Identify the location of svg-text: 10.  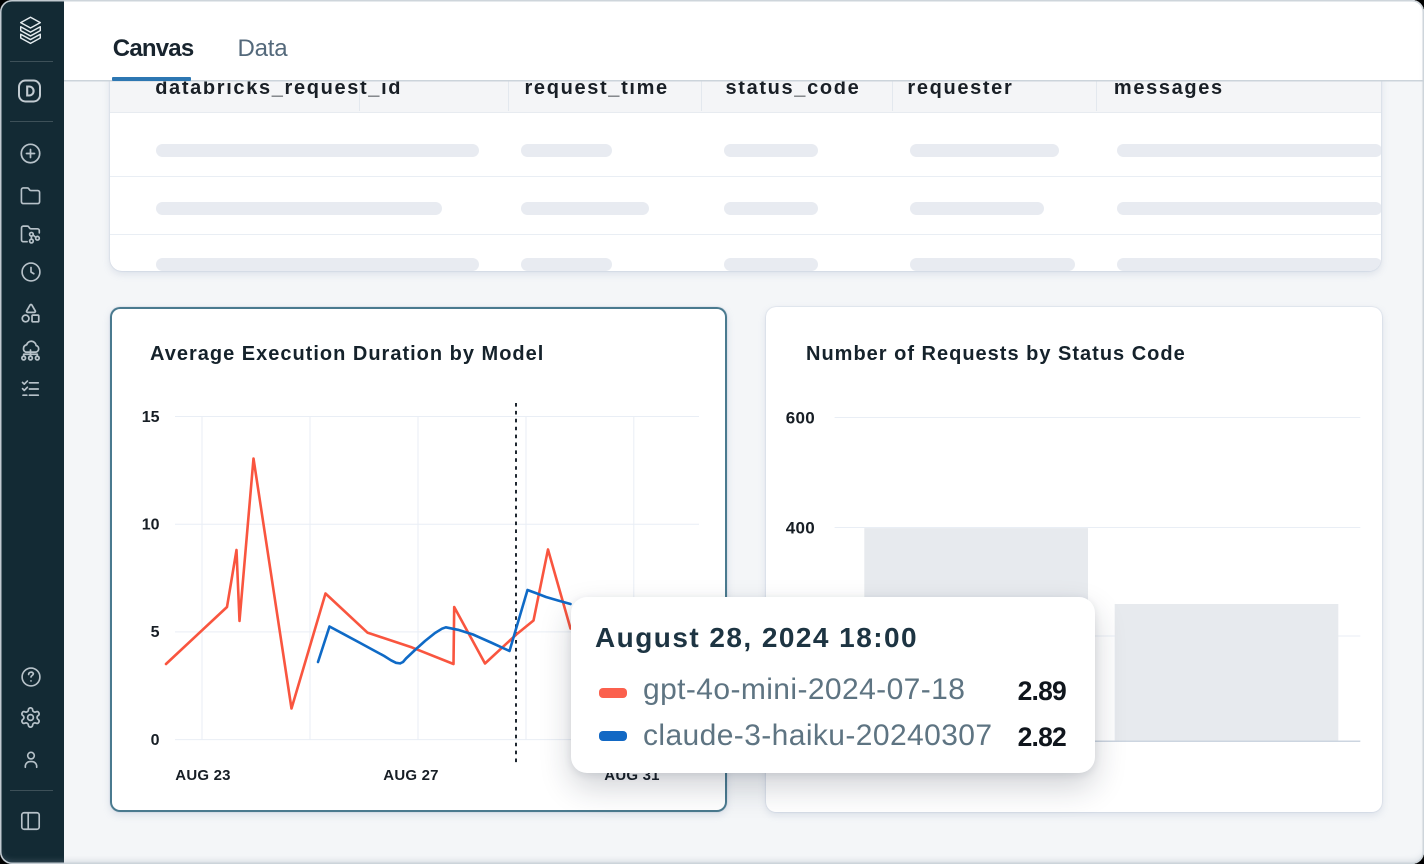
(151, 525).